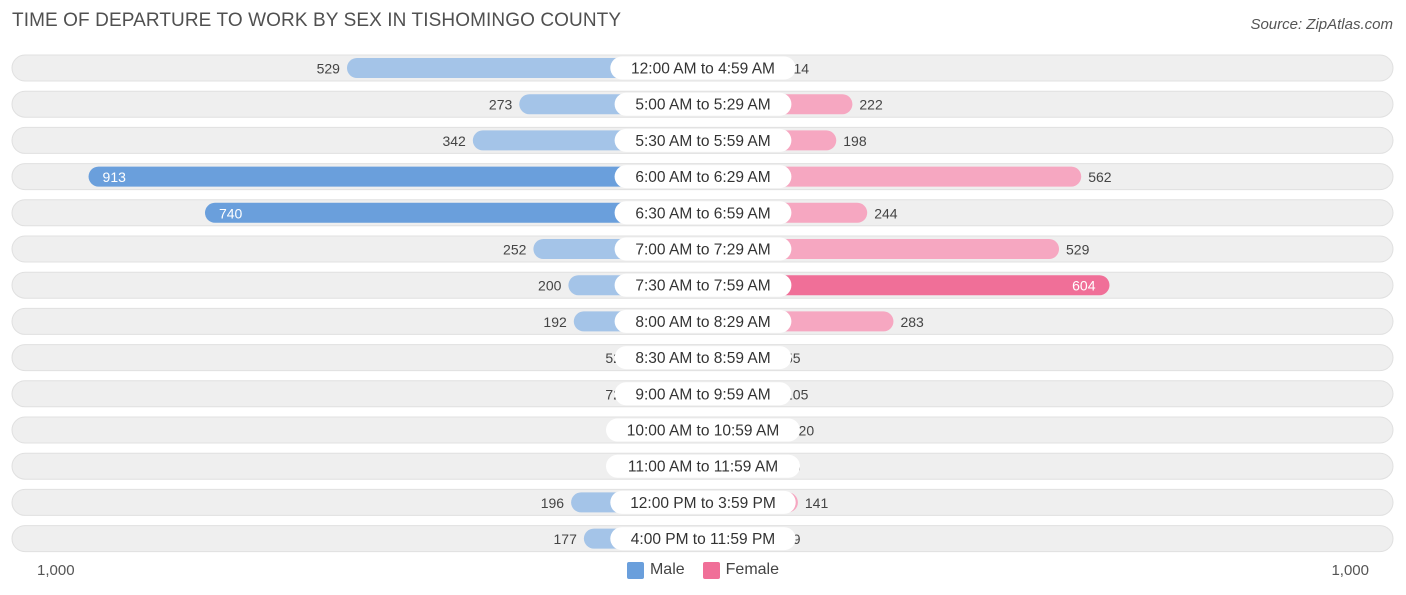 This screenshot has height=595, width=1406. What do you see at coordinates (501, 105) in the screenshot?
I see `male-value-label: 273` at bounding box center [501, 105].